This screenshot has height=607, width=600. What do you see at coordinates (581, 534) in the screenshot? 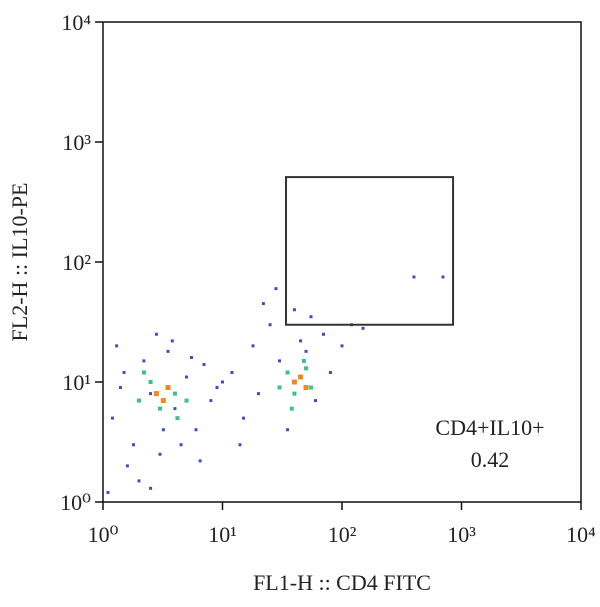
I see `x-tick-label: 10⁴` at bounding box center [581, 534].